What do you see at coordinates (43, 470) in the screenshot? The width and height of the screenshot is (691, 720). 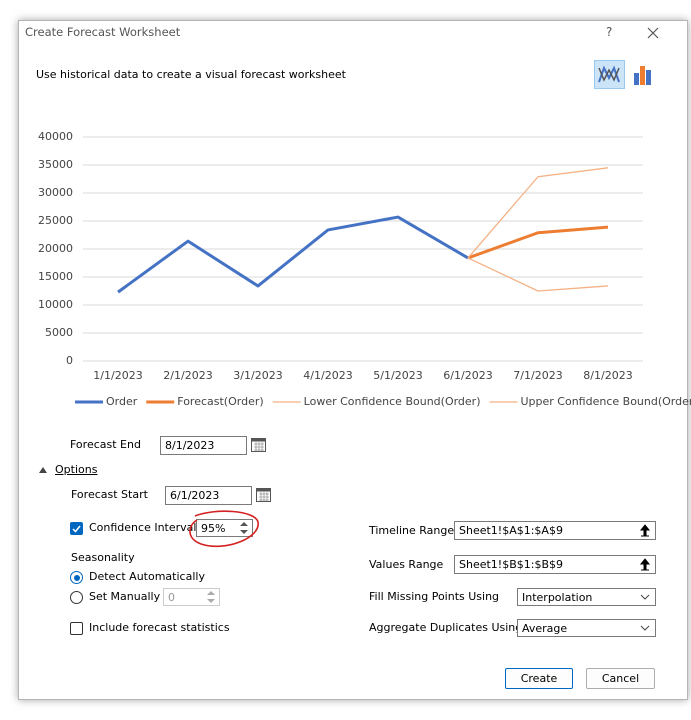 I see `options-collapse-arrow` at bounding box center [43, 470].